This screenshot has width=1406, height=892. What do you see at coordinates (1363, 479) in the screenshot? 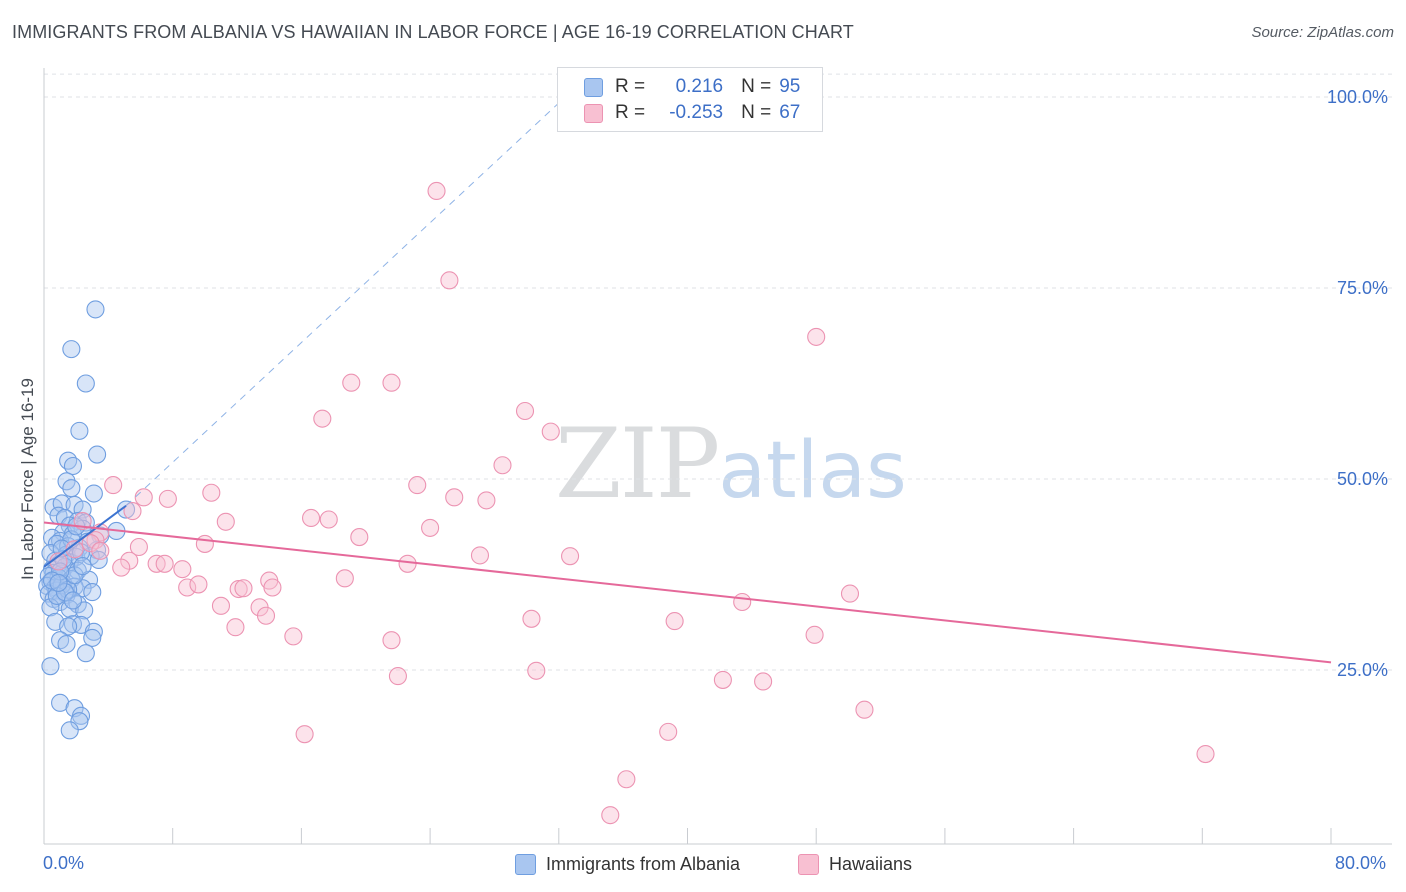
I see `y-tick-label-50: 50.0%` at bounding box center [1363, 479].